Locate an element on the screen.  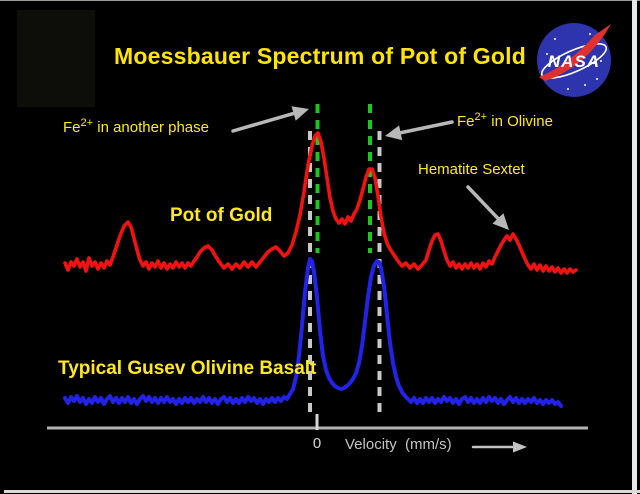
fe-another-arrow-shaft is located at coordinates (263, 122).